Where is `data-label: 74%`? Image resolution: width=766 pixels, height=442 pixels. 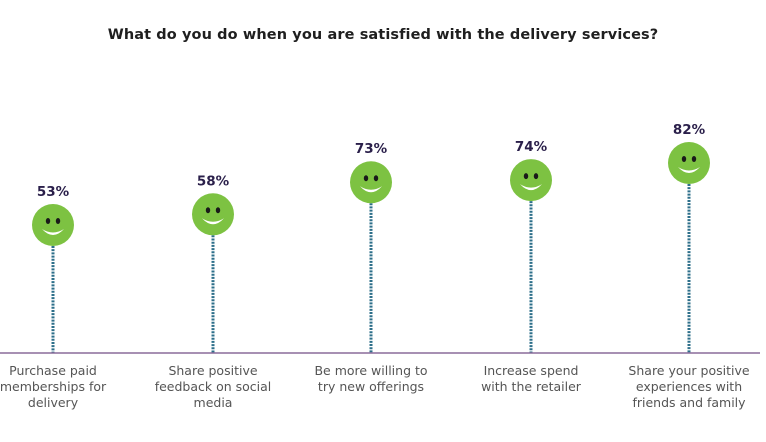
data-label: 74% is located at coordinates (531, 147).